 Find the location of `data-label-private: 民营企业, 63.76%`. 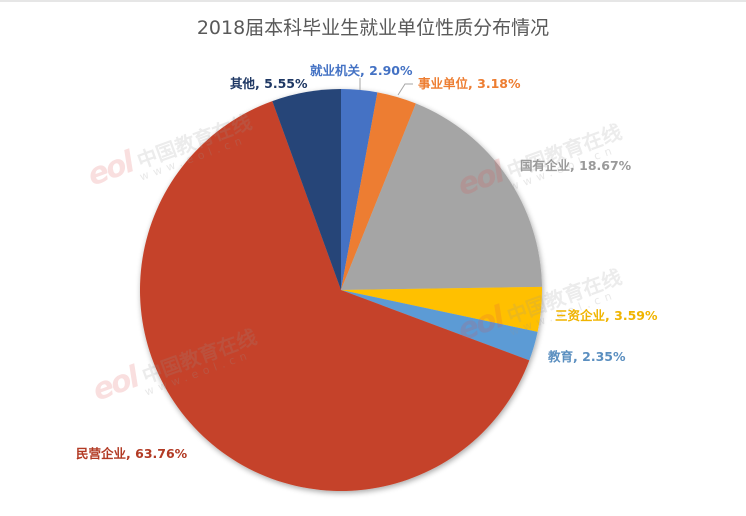

data-label-private: 民营企业, 63.76% is located at coordinates (132, 453).